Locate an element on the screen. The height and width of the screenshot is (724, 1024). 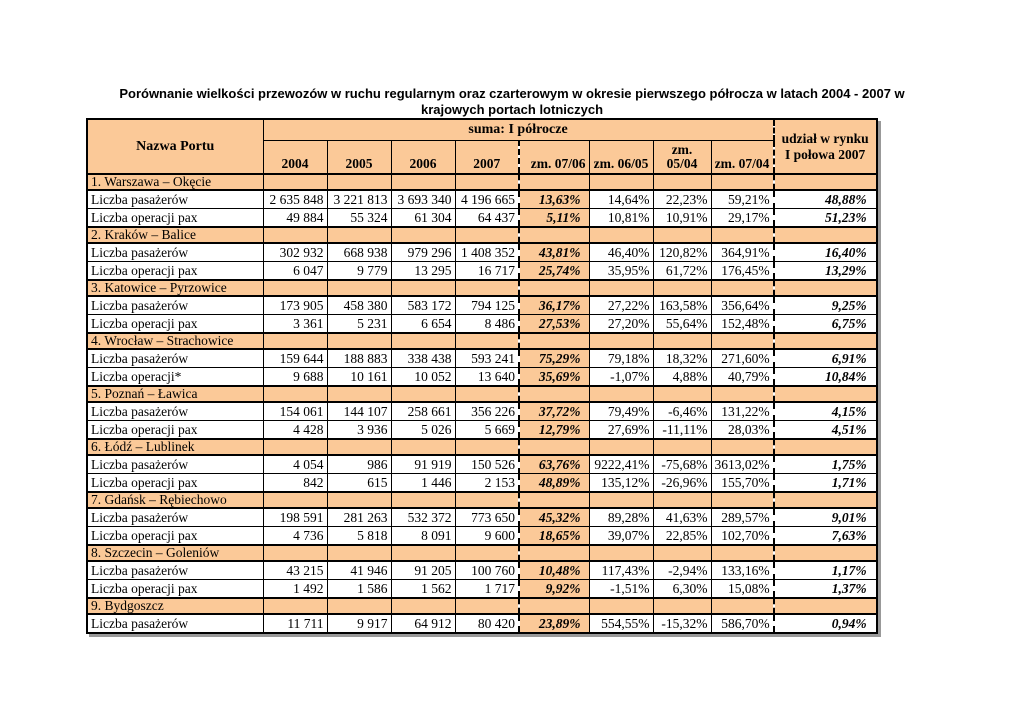
metric-value: 8 091 is located at coordinates (423, 536).